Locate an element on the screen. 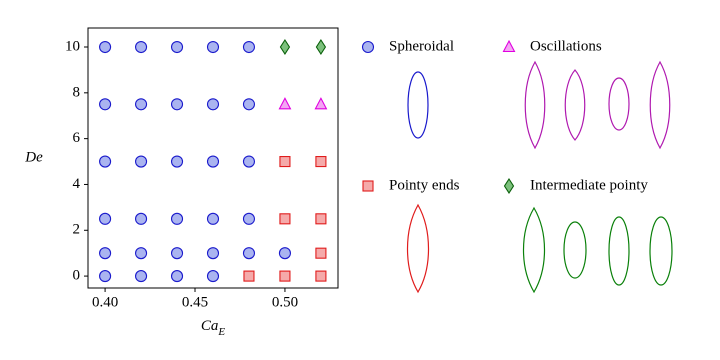 This screenshot has height=360, width=720. x-tick-label: 0.40 is located at coordinates (105, 302).